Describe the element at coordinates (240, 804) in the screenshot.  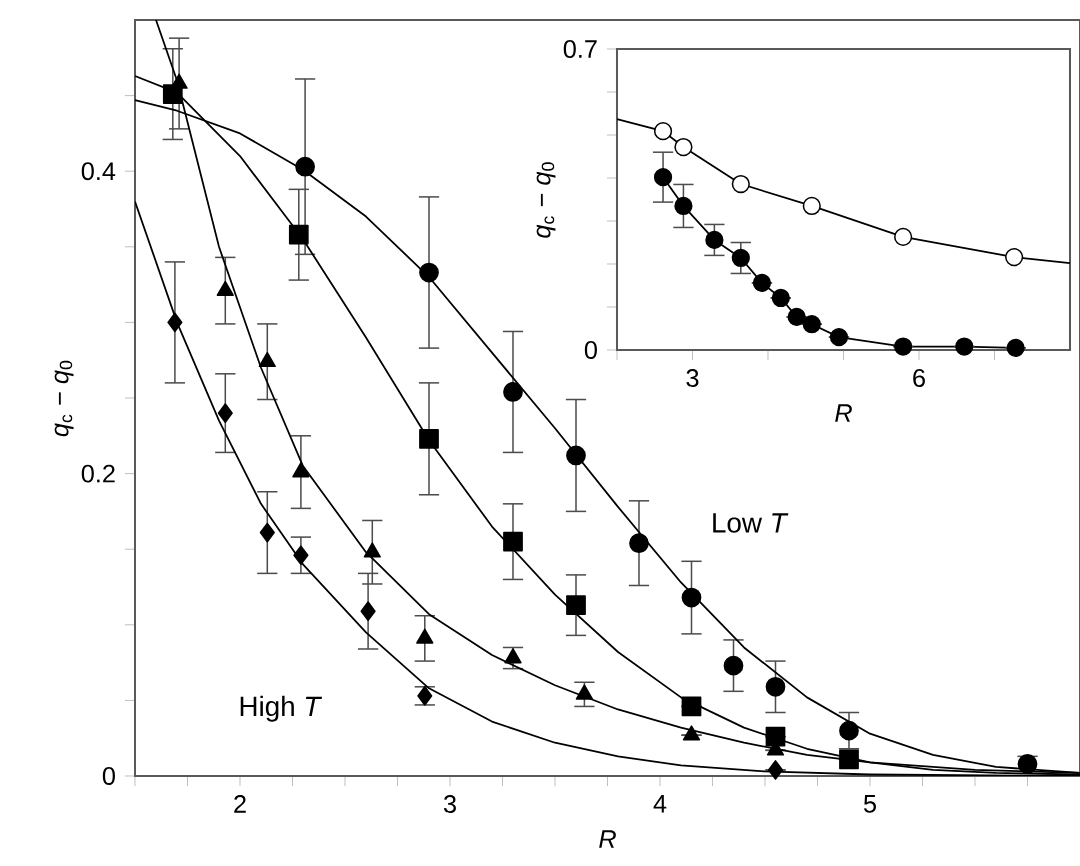
I see `x-tick-label: 2` at that location.